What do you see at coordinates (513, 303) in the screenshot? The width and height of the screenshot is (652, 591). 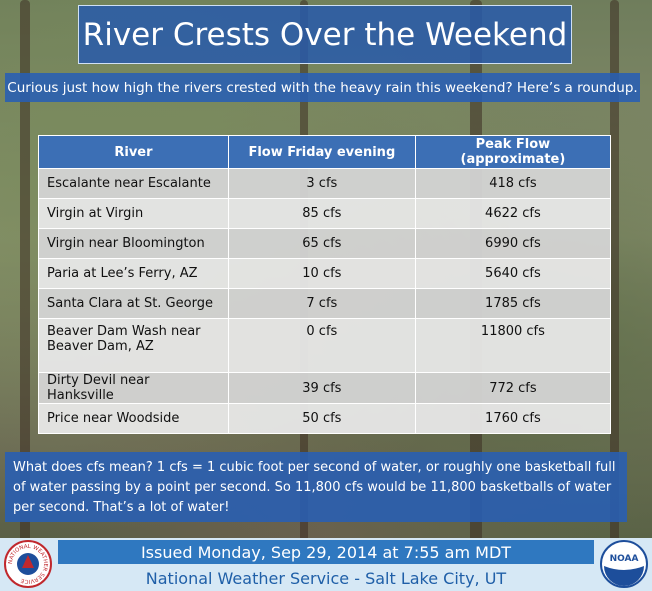 I see `flow-cell: 1785 cfs` at bounding box center [513, 303].